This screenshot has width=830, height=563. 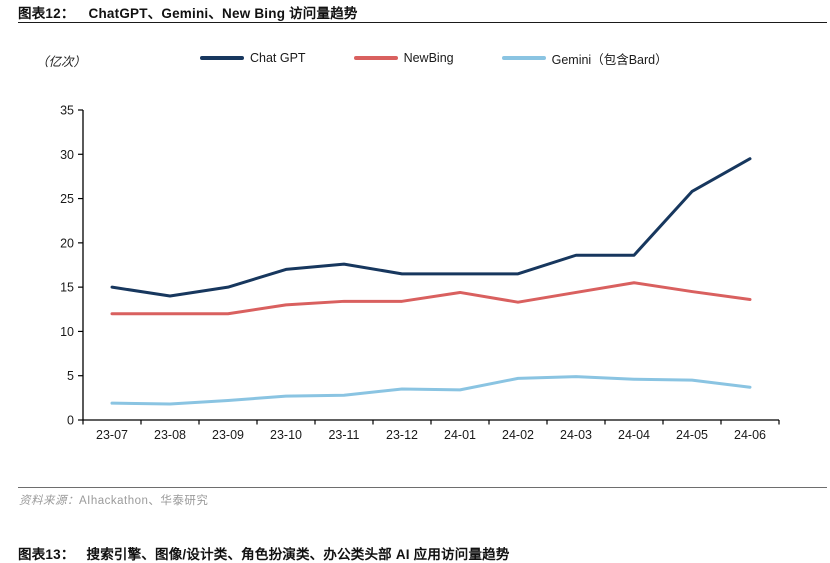 I want to click on y-tick-label: 5, so click(x=70, y=376).